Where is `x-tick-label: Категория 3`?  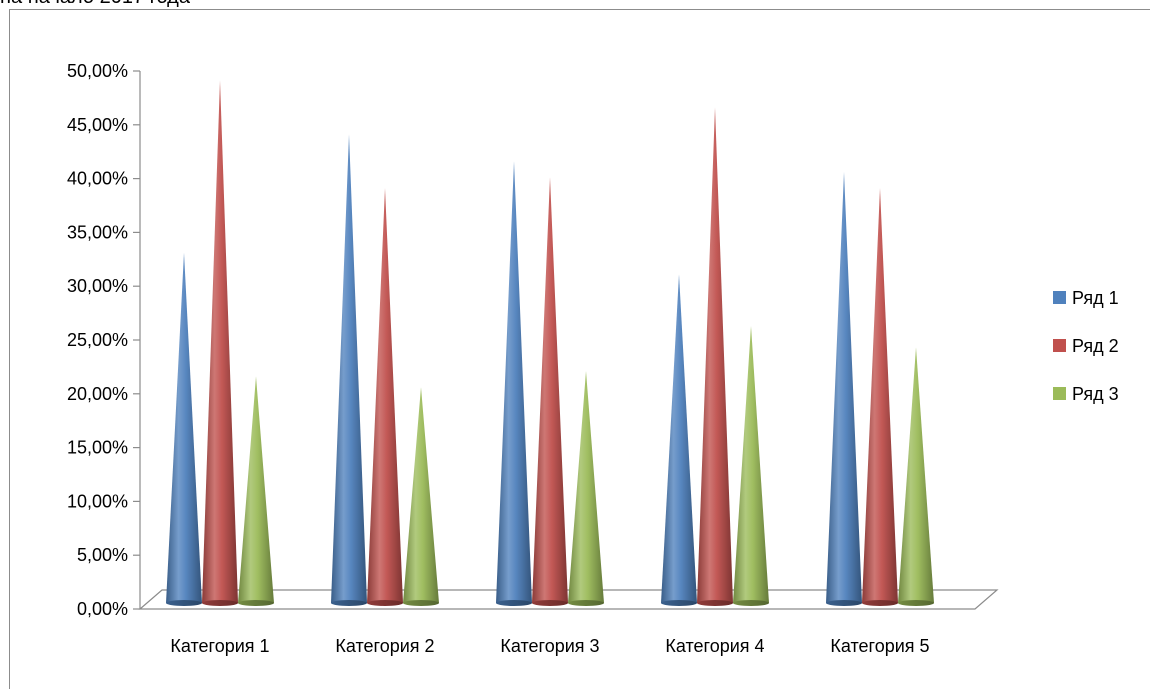 x-tick-label: Категория 3 is located at coordinates (549, 646).